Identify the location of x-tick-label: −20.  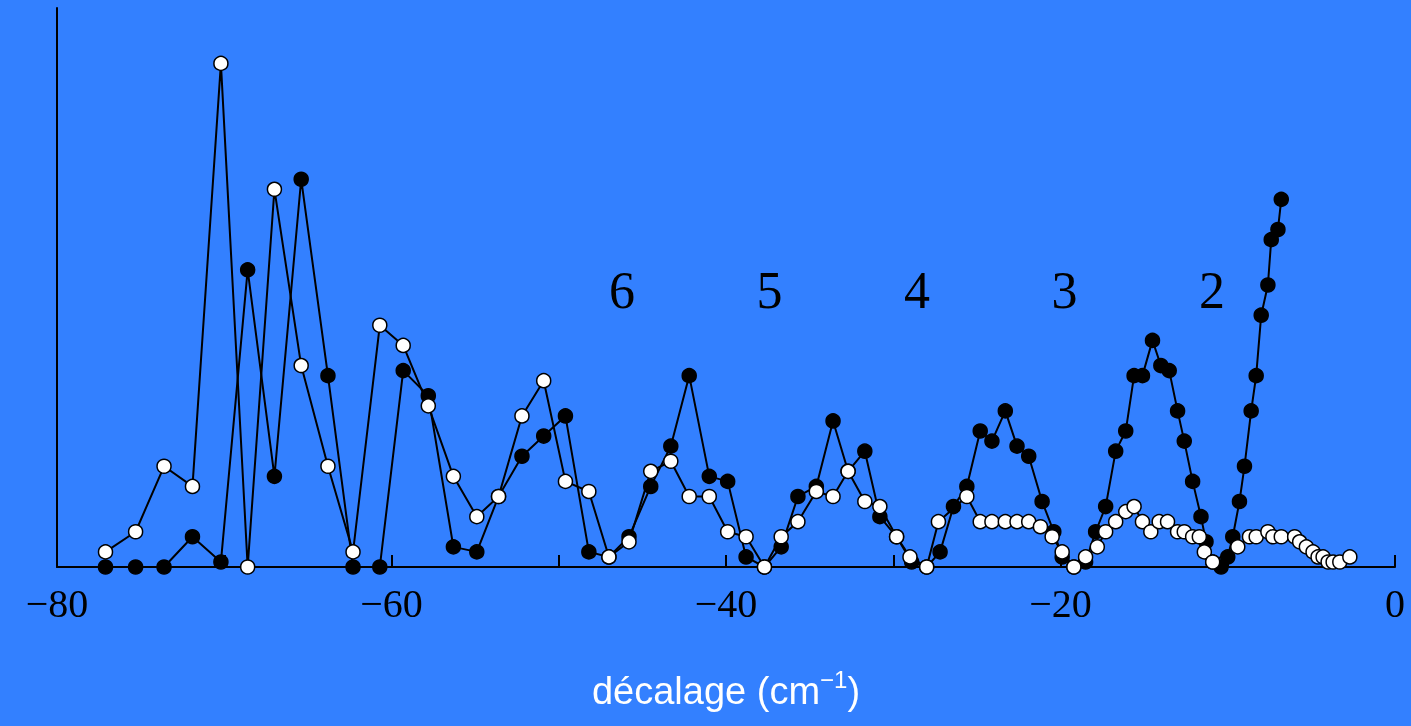
(1060, 603).